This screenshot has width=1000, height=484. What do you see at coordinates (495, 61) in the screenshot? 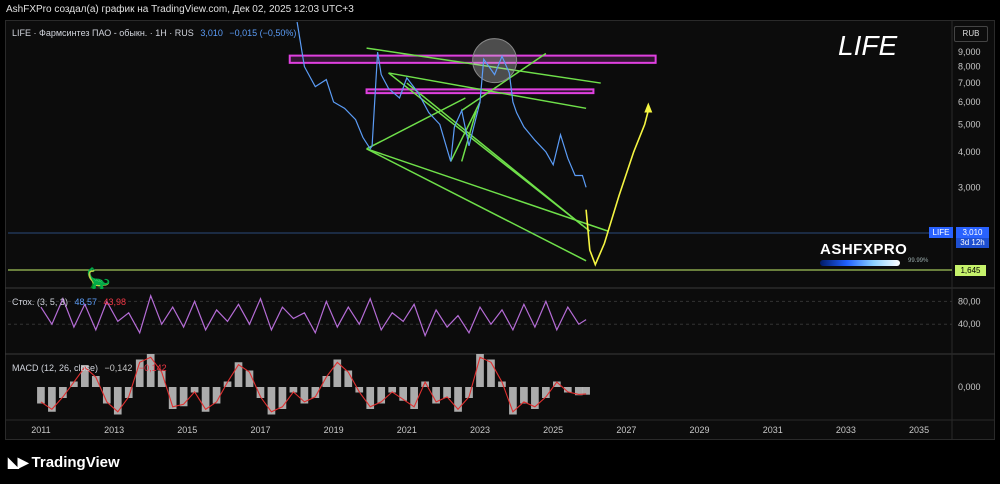
I see `highlight-circle` at bounding box center [495, 61].